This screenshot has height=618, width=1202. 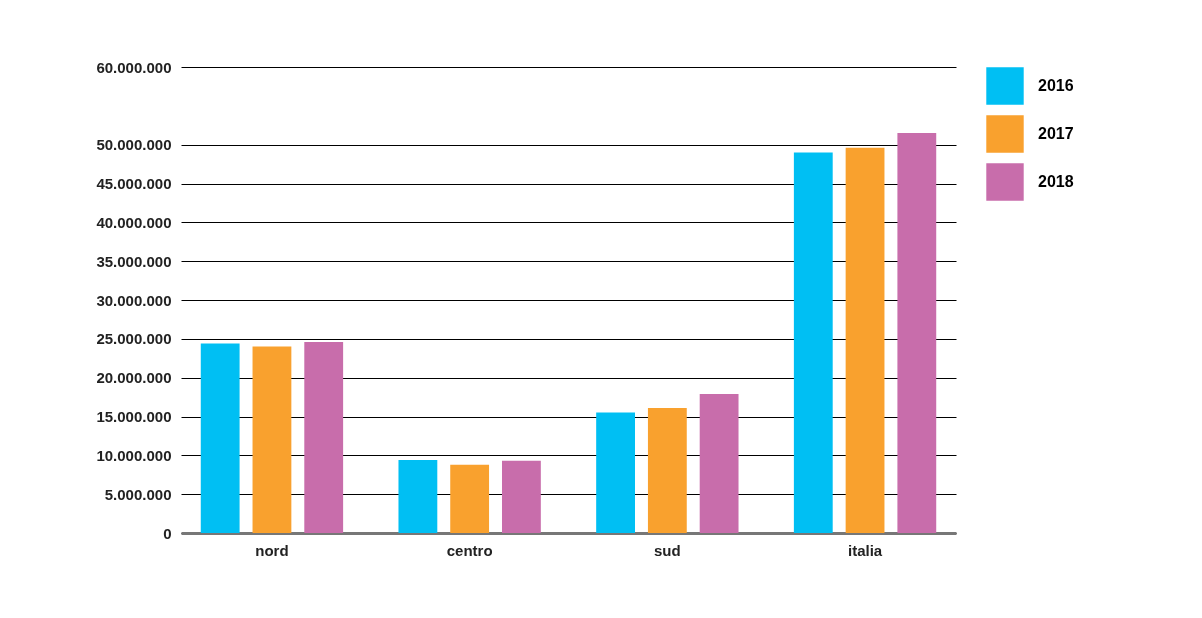 I want to click on y-tick-label: 60.000.000, so click(x=134, y=67).